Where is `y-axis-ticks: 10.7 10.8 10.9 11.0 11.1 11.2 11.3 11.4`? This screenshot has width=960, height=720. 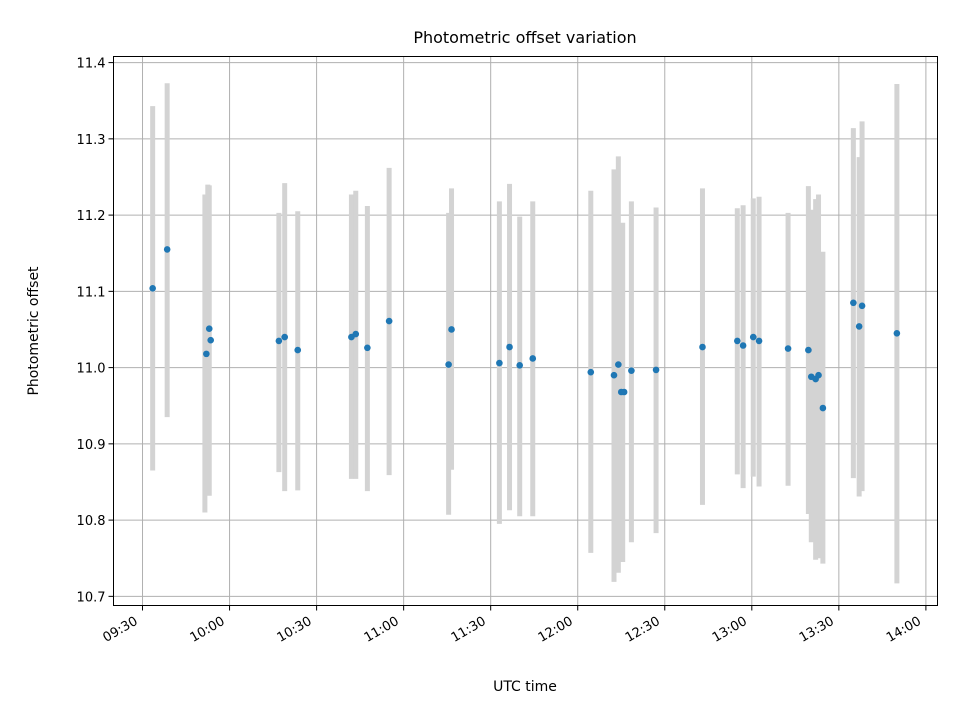 y-axis-ticks: 10.7 10.8 10.9 11.0 11.1 11.2 11.3 11.4 is located at coordinates (95, 331).